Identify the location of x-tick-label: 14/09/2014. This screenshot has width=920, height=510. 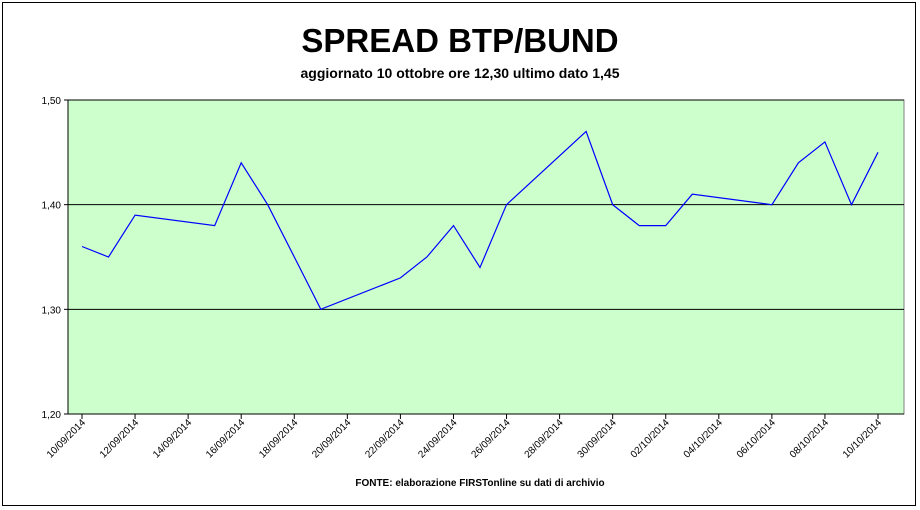
(172, 438).